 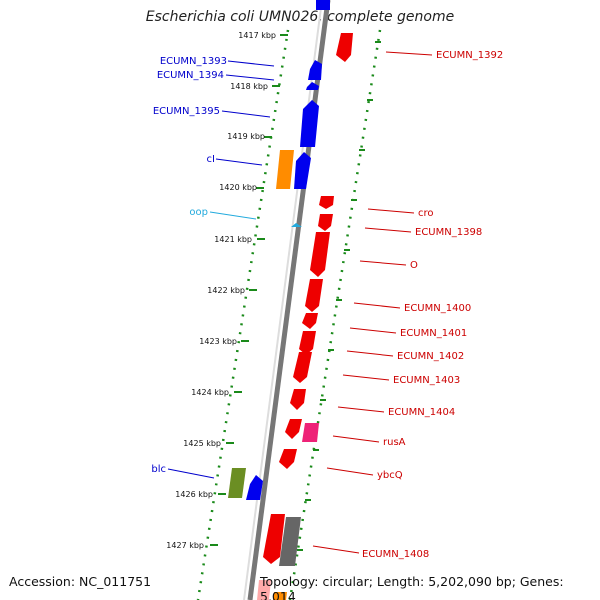 I want to click on forward-genes, so click(x=288, y=250).